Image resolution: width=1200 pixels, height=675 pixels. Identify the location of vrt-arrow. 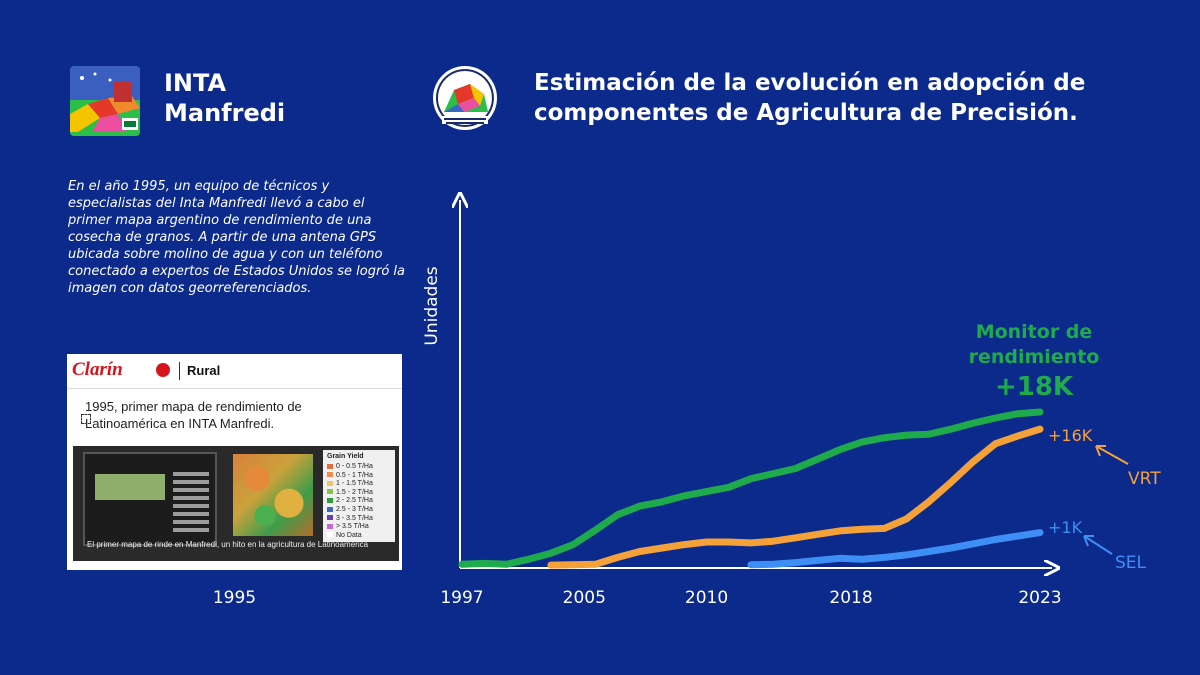
(1112, 455).